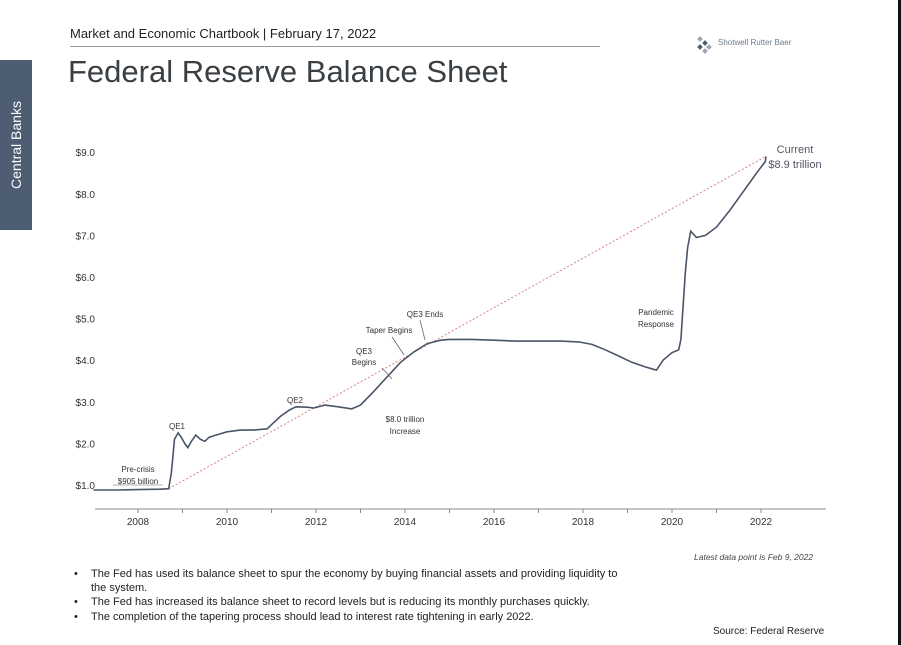 The height and width of the screenshot is (645, 901). What do you see at coordinates (460, 518) in the screenshot?
I see `x-axis: 2008 2010 2012 2014 2016 2018 2020 2022` at bounding box center [460, 518].